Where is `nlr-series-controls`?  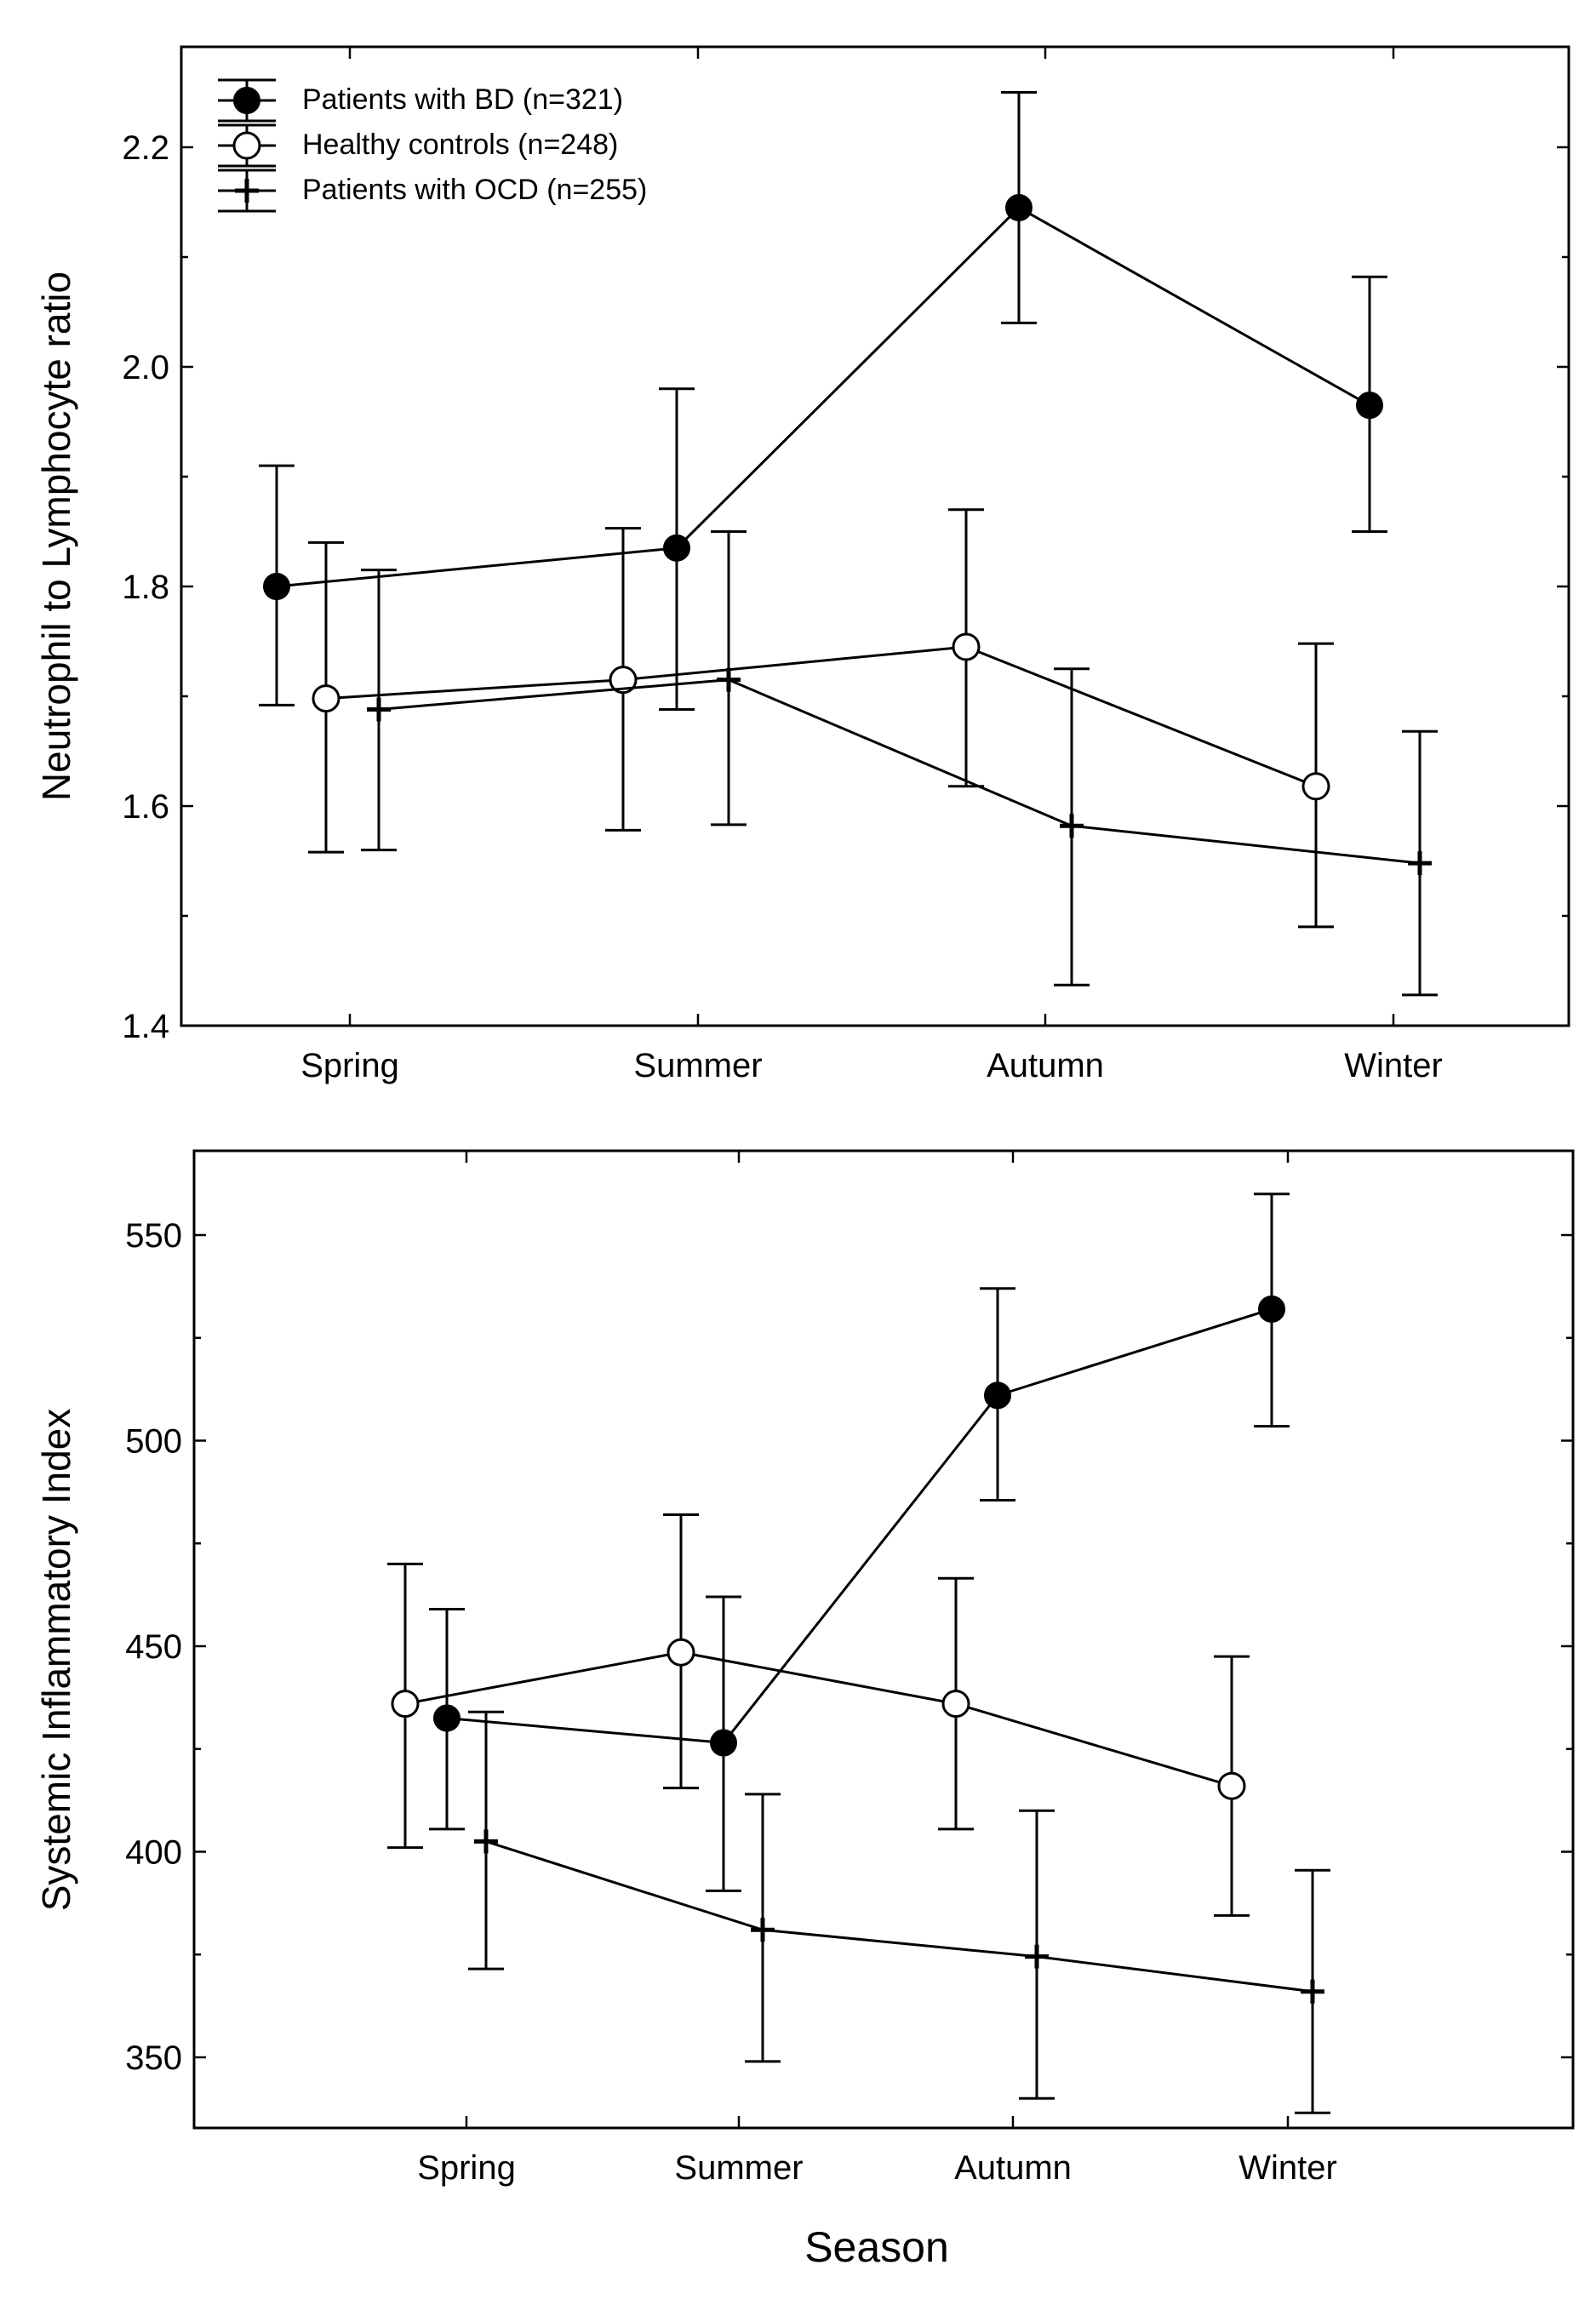
nlr-series-controls is located at coordinates (821, 718).